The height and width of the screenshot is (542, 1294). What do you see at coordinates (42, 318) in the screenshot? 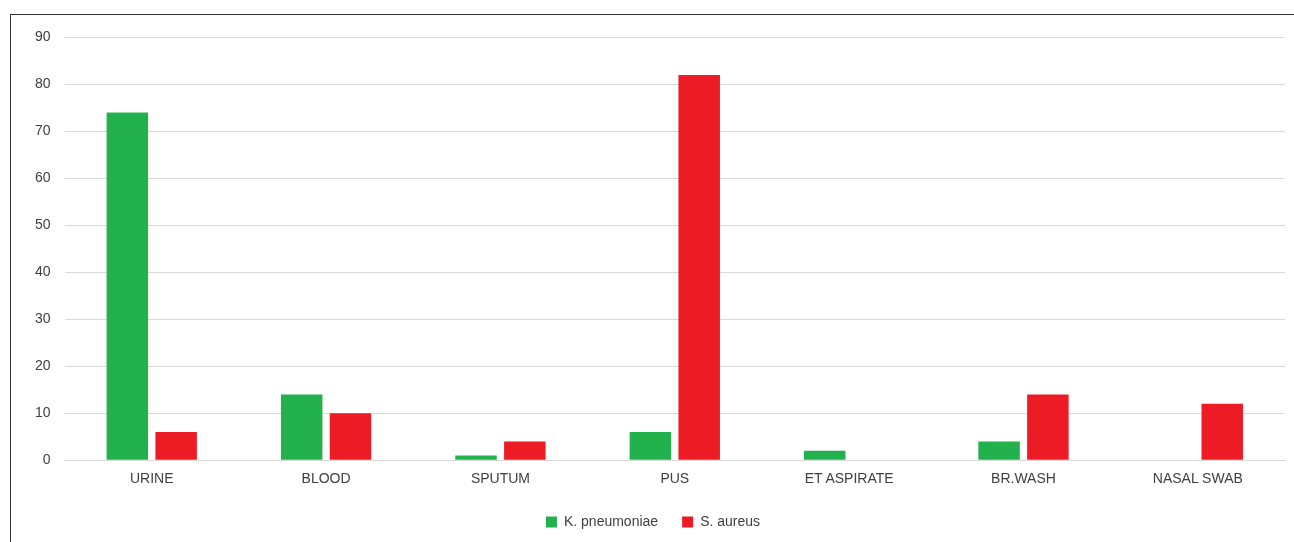
I see `y-tick-label: 30` at bounding box center [42, 318].